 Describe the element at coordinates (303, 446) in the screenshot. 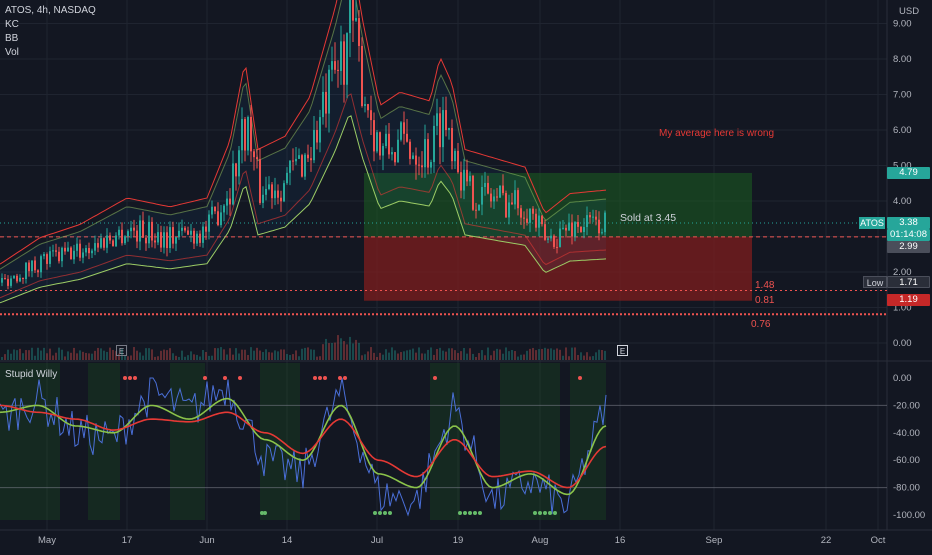

I see `willy-slow-line` at that location.